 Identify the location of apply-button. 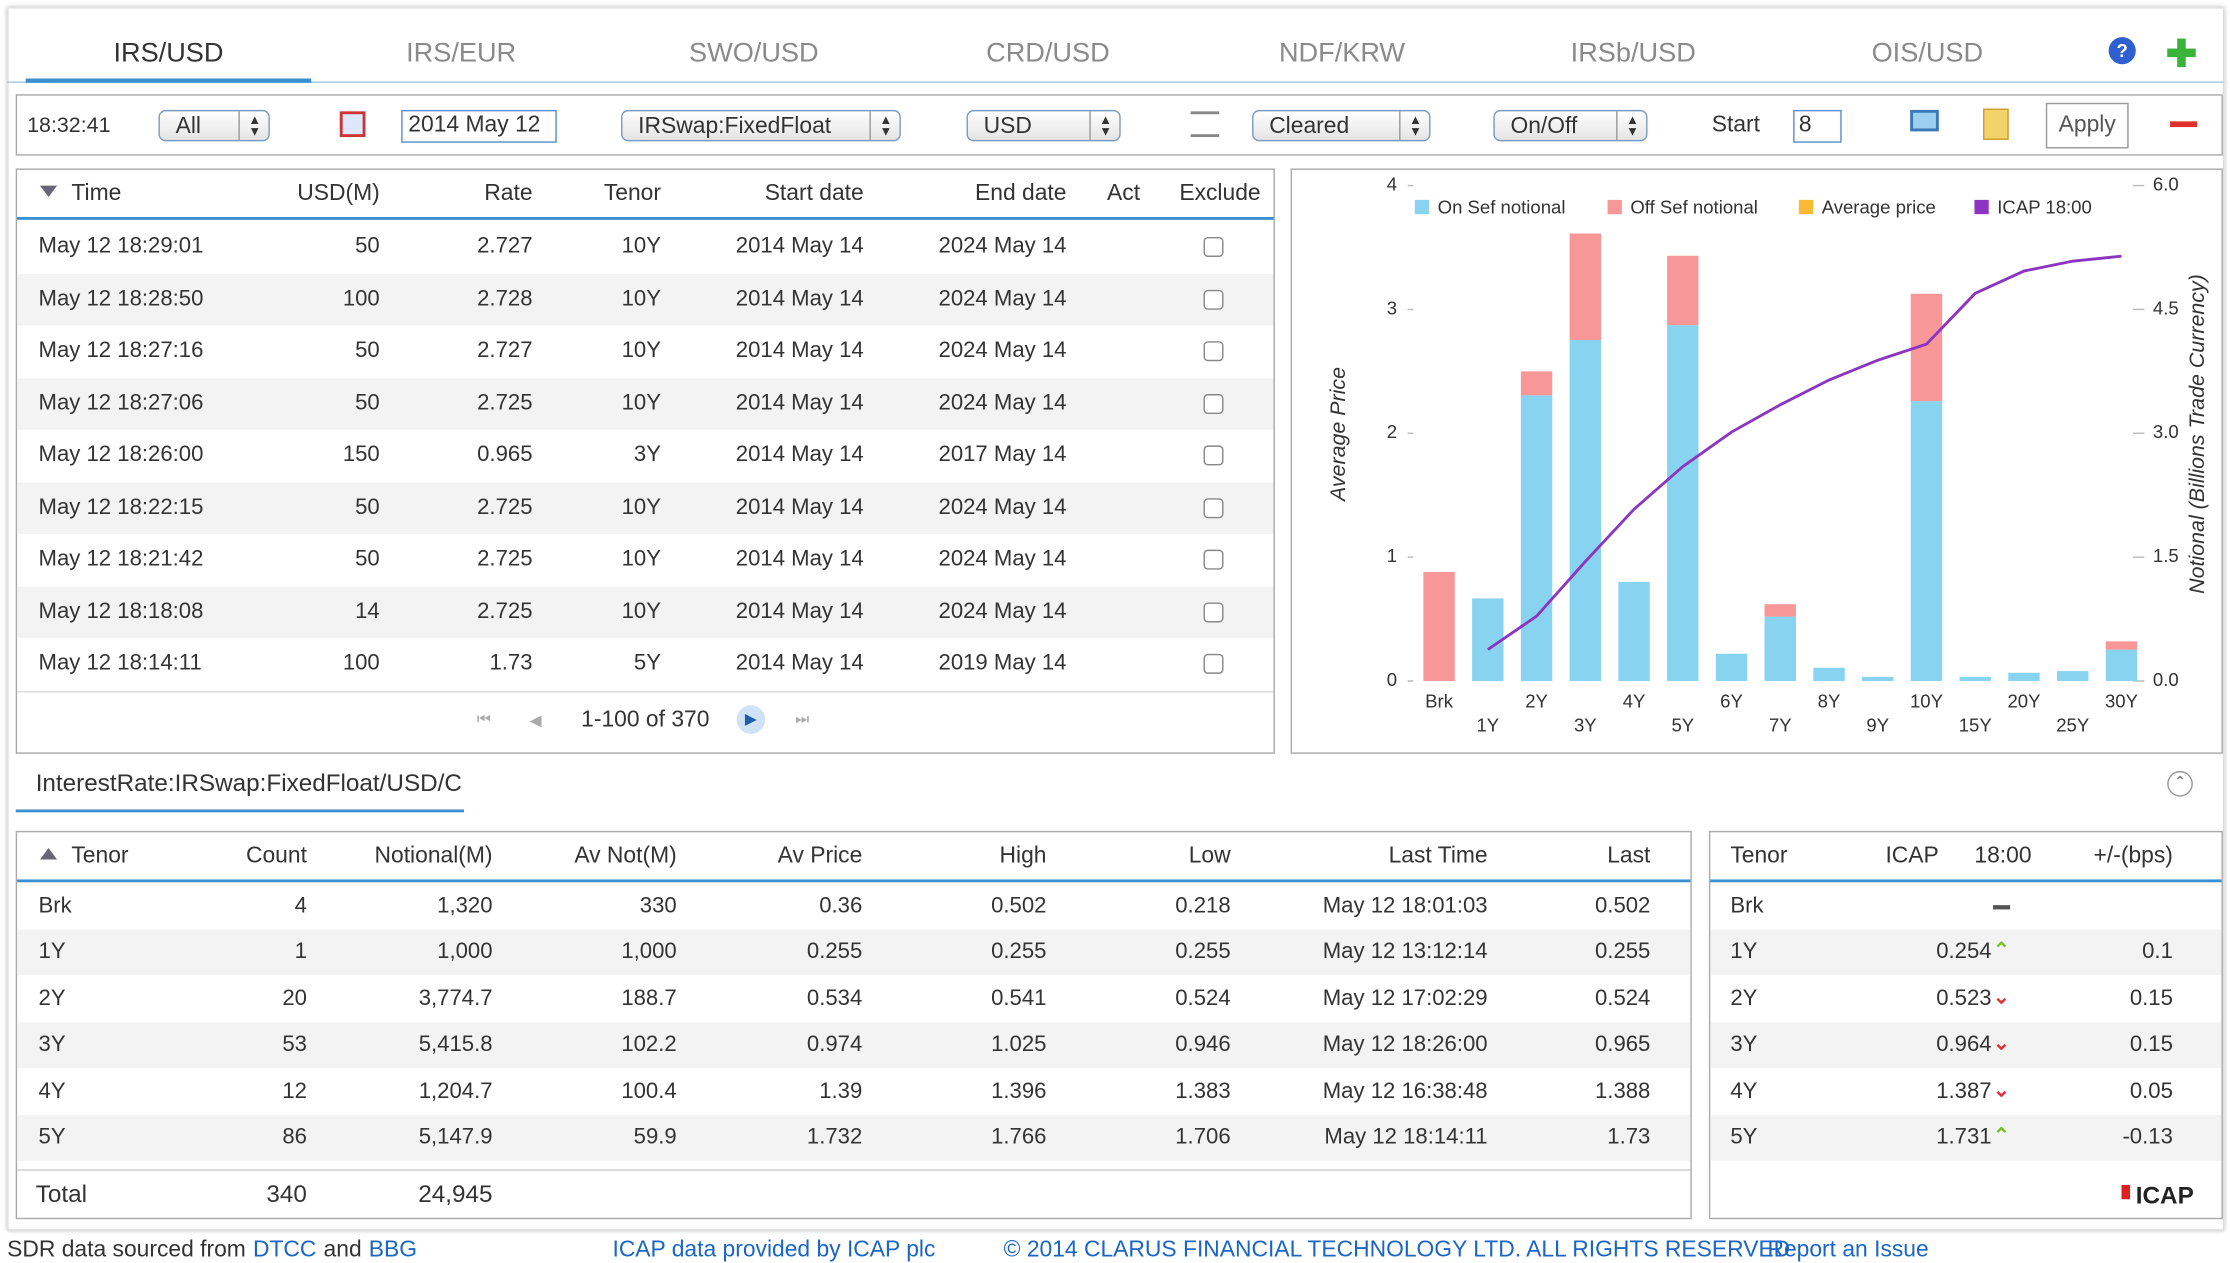
(2087, 125).